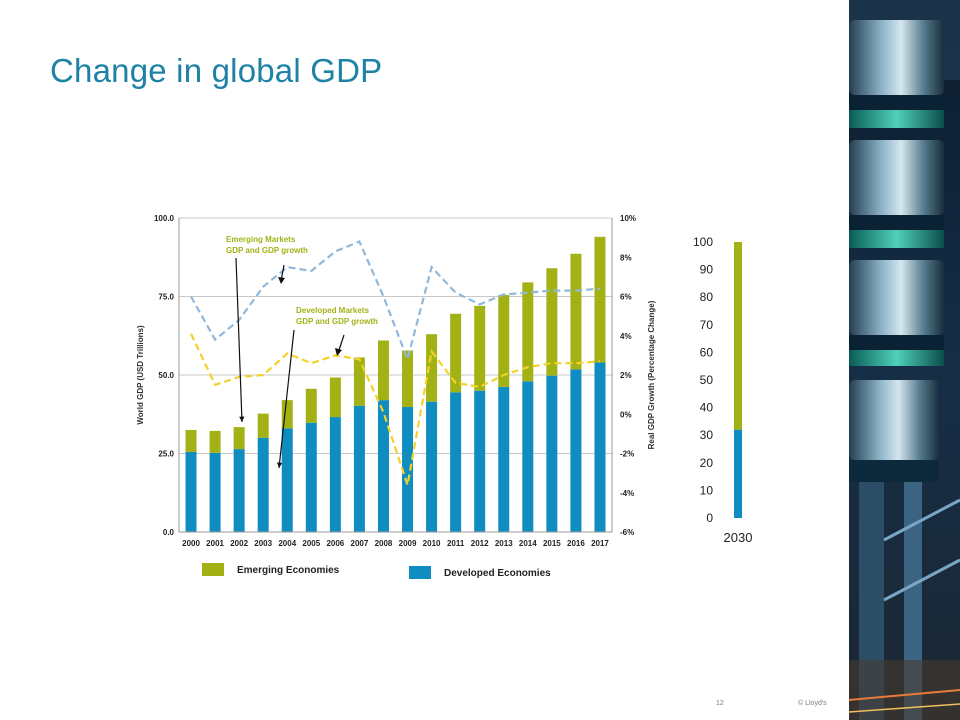 The image size is (960, 720). What do you see at coordinates (360, 543) in the screenshot?
I see `x-tick-label: 2007` at bounding box center [360, 543].